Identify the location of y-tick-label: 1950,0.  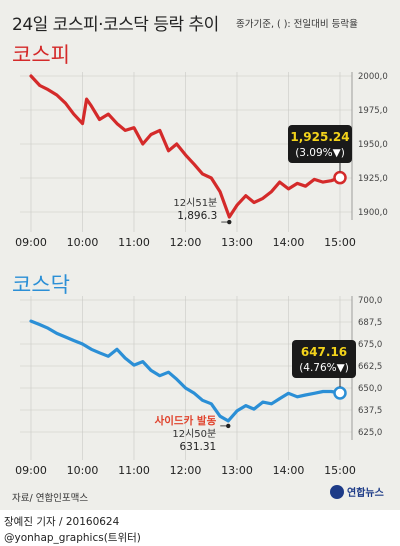
(373, 145).